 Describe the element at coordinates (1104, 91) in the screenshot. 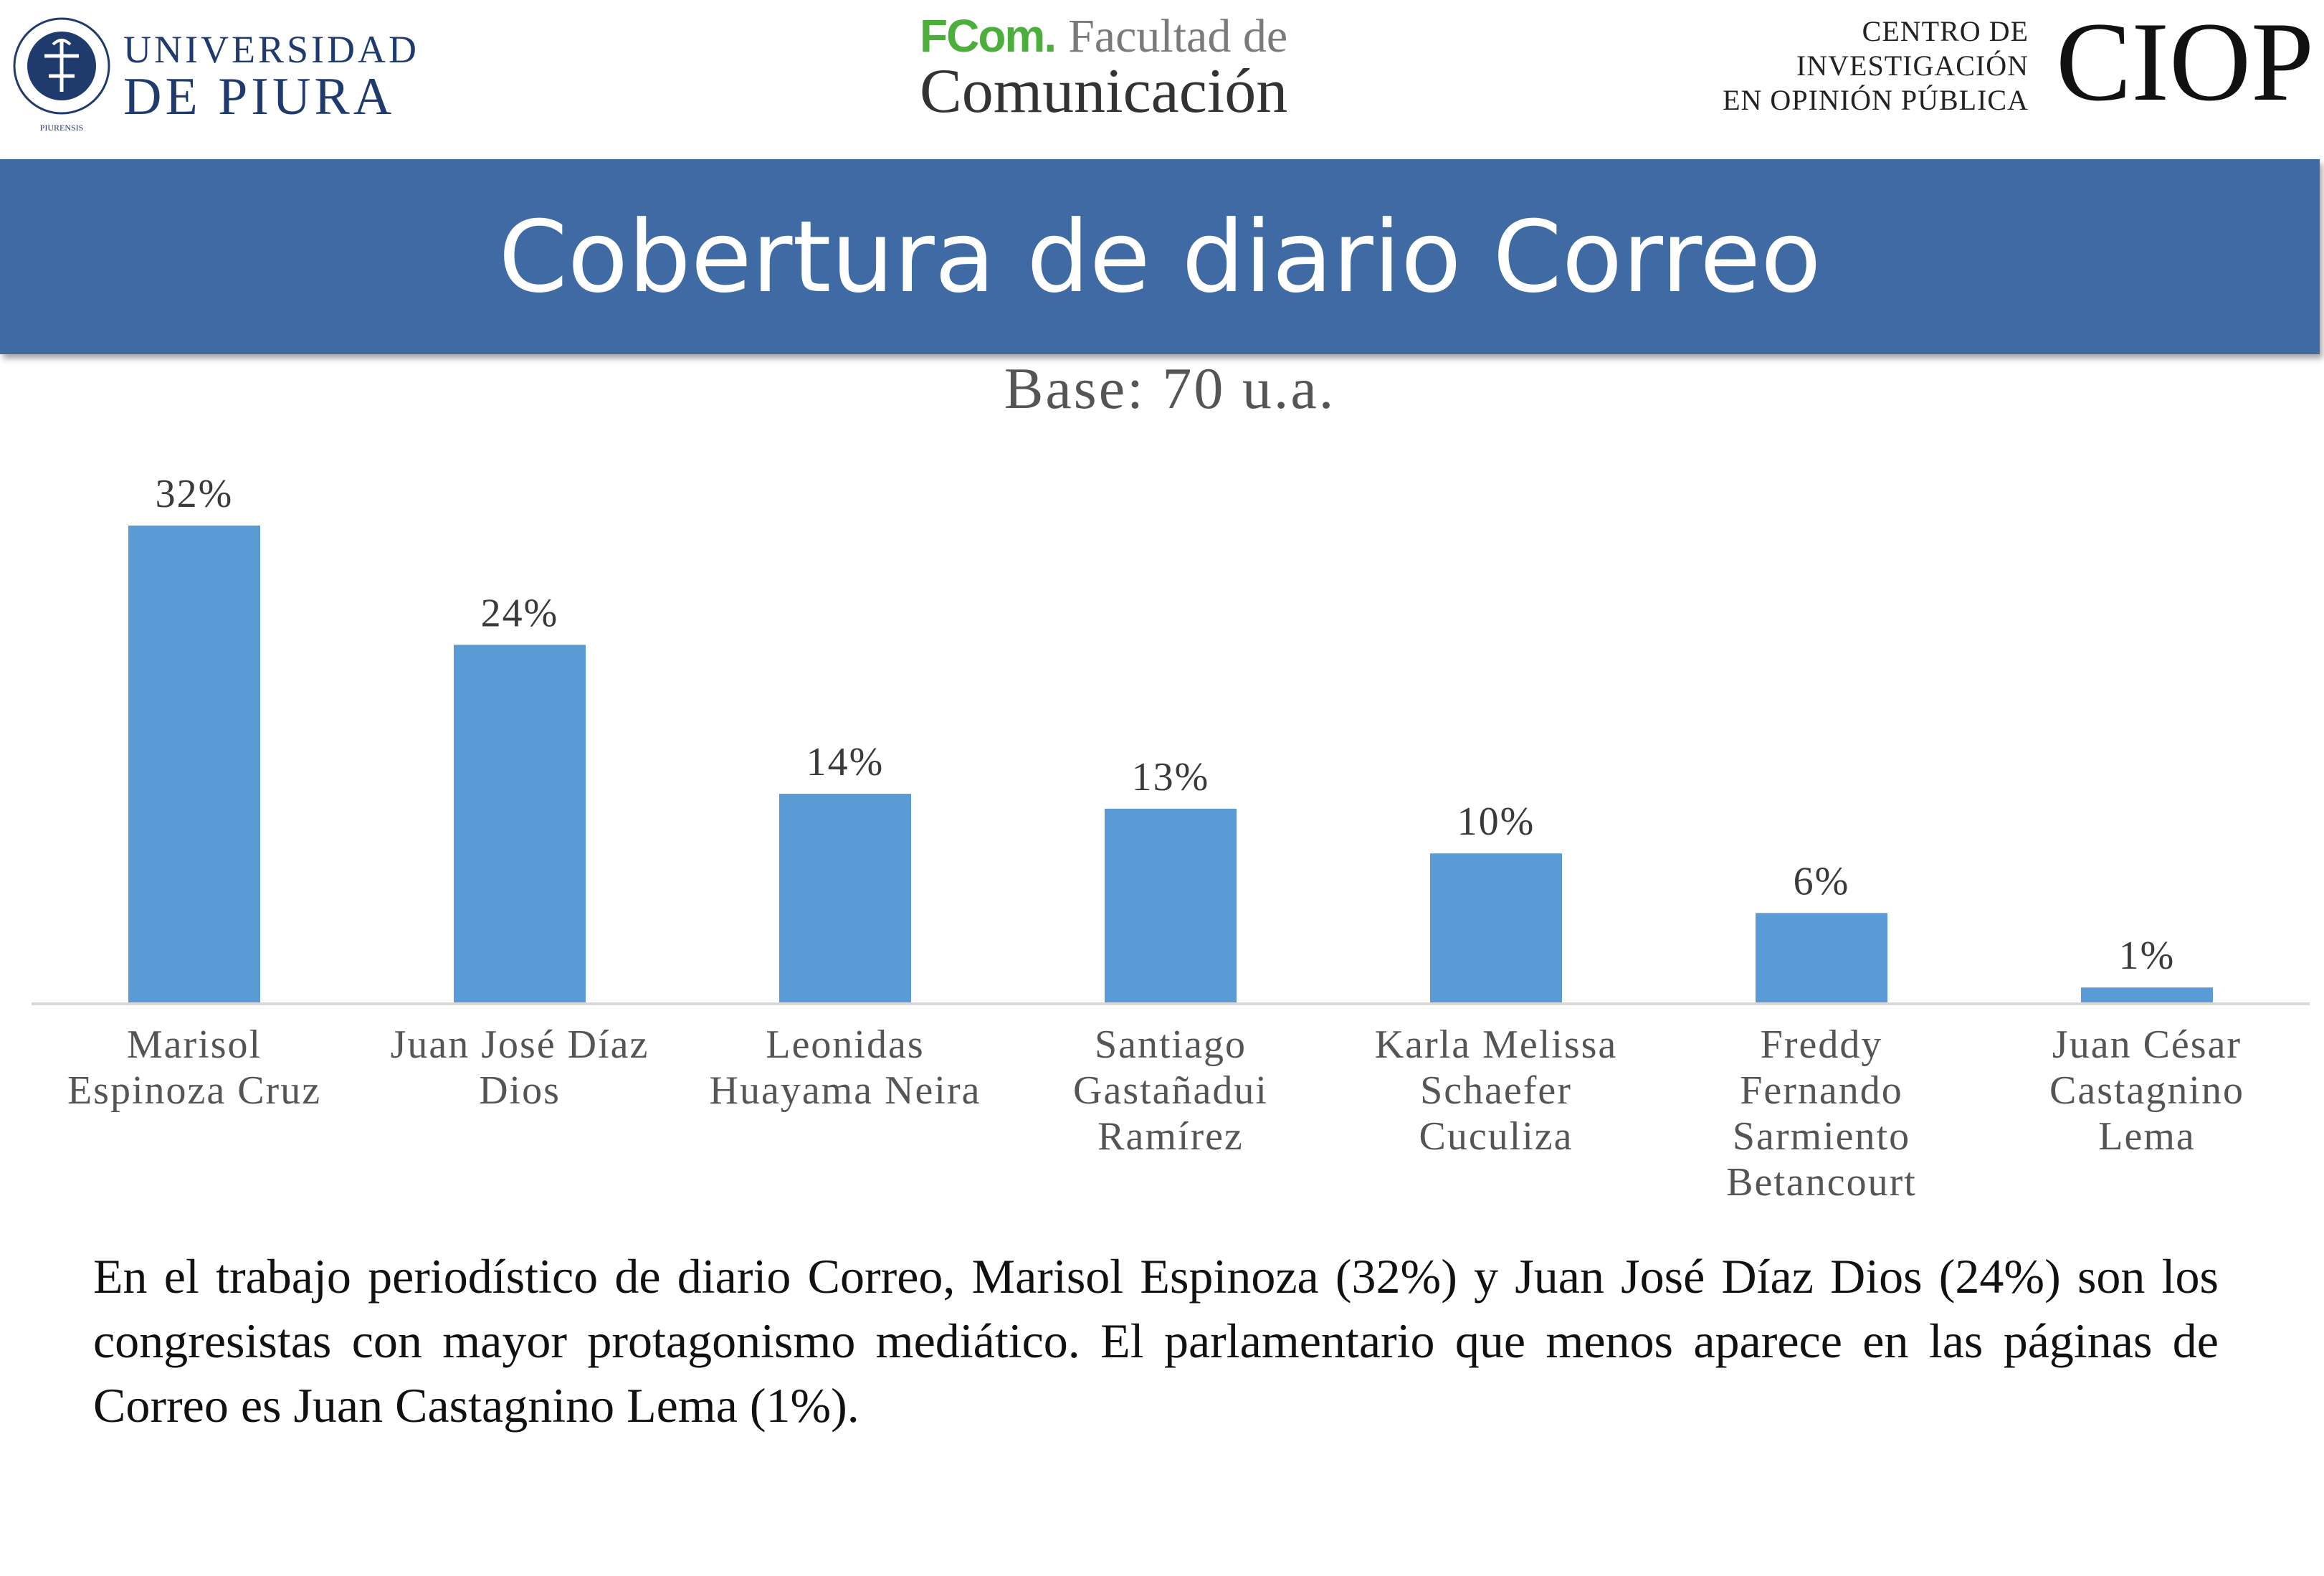

I see `faculty-line2: Comunicación` at that location.